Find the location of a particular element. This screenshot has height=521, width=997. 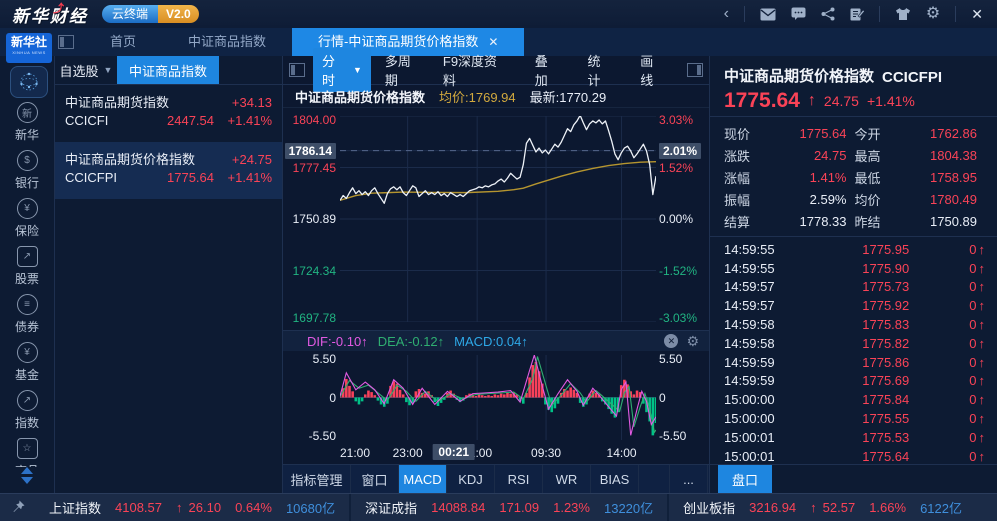

chart-last-readout: 最新:1770.29 is located at coordinates (568, 97).